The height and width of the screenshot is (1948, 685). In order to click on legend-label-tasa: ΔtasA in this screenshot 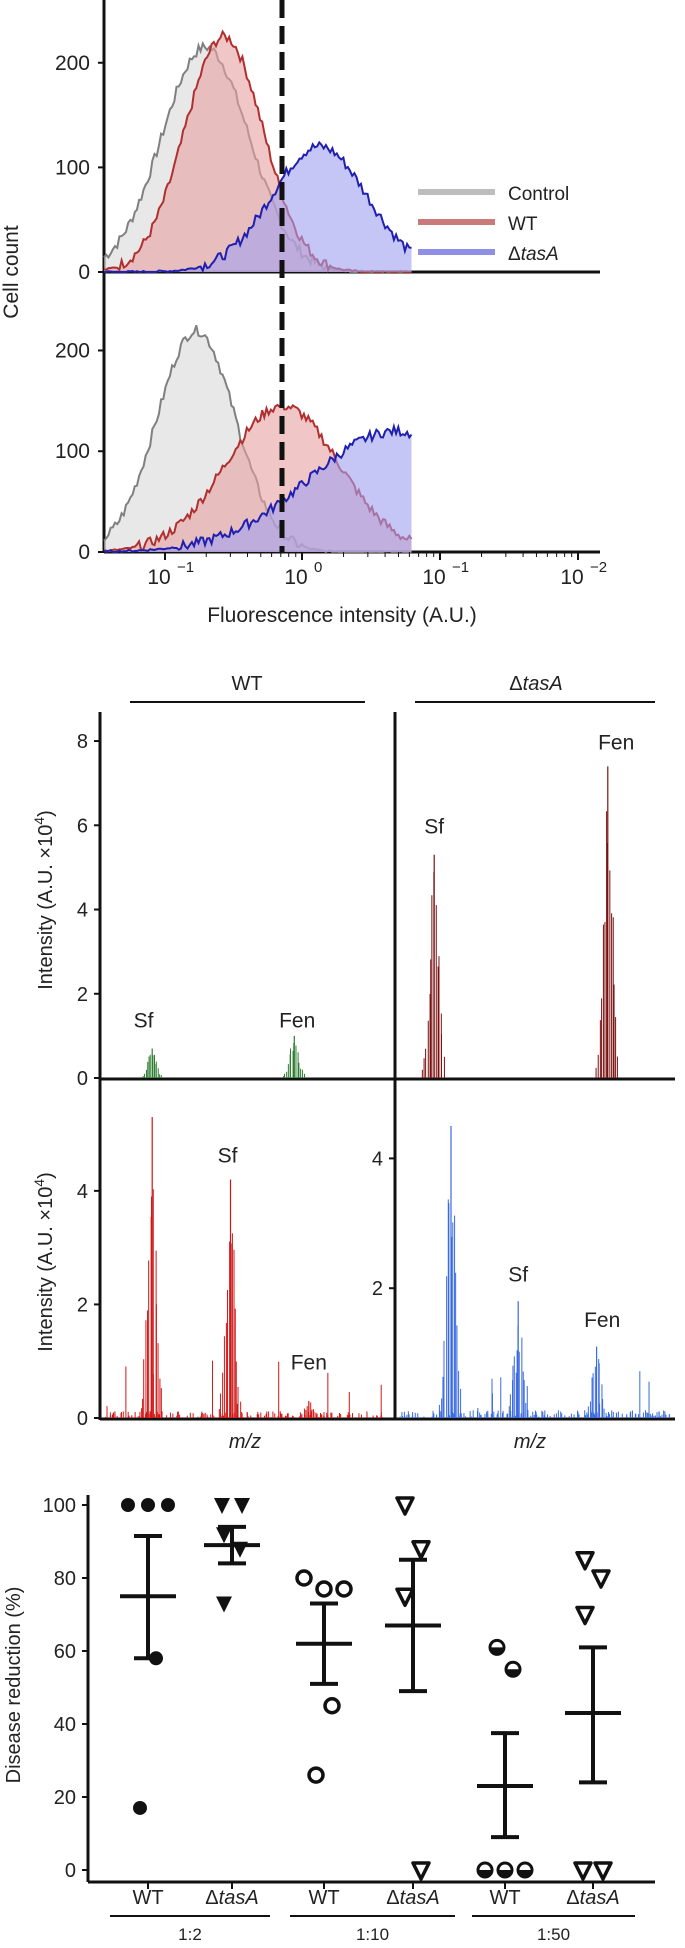, I will do `click(533, 254)`.